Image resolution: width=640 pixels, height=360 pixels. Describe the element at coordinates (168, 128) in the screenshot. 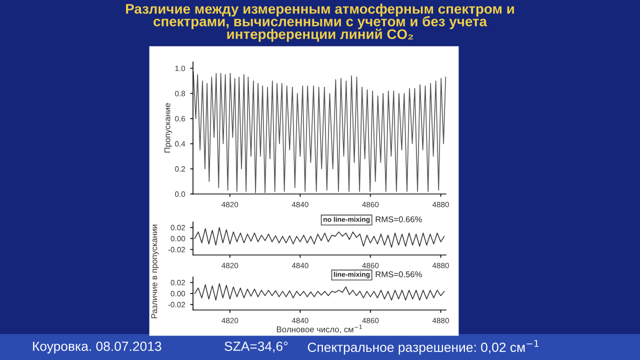

I see `y-axis-title: Пропускание` at that location.